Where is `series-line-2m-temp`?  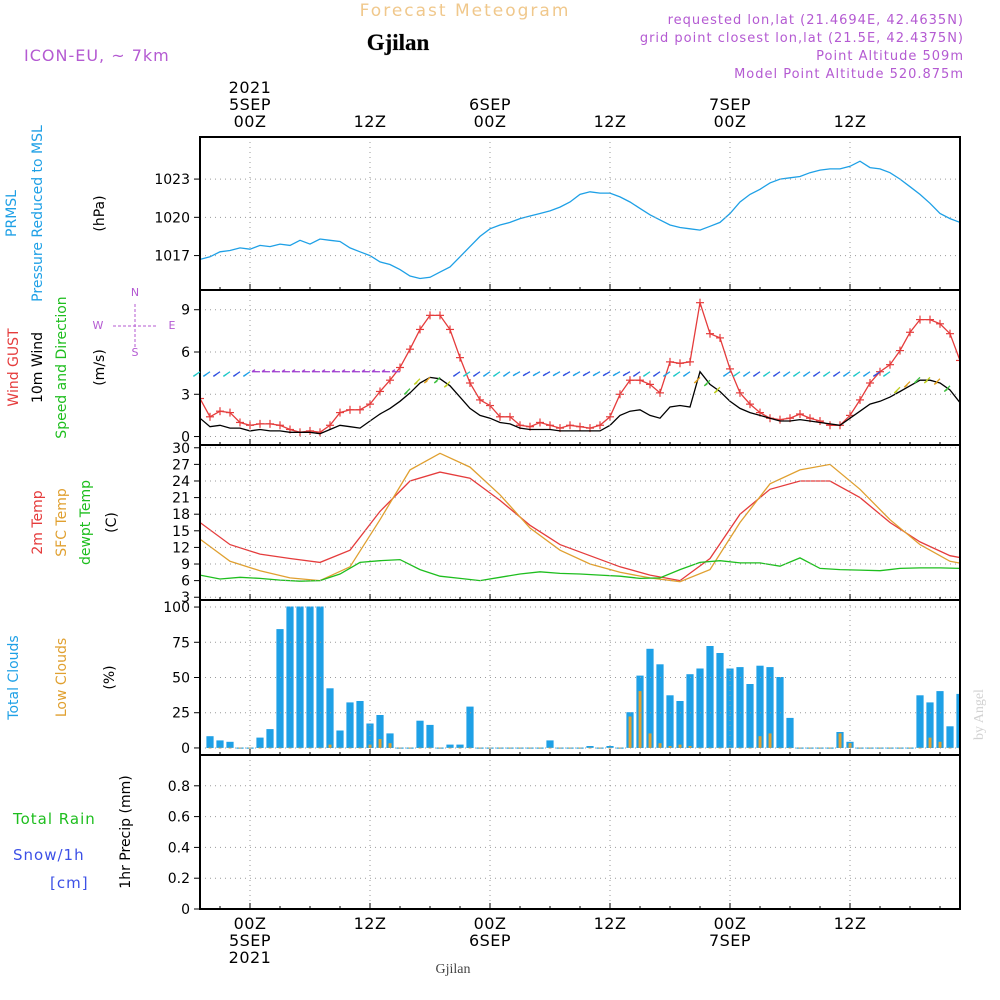 series-line-2m-temp is located at coordinates (580, 526).